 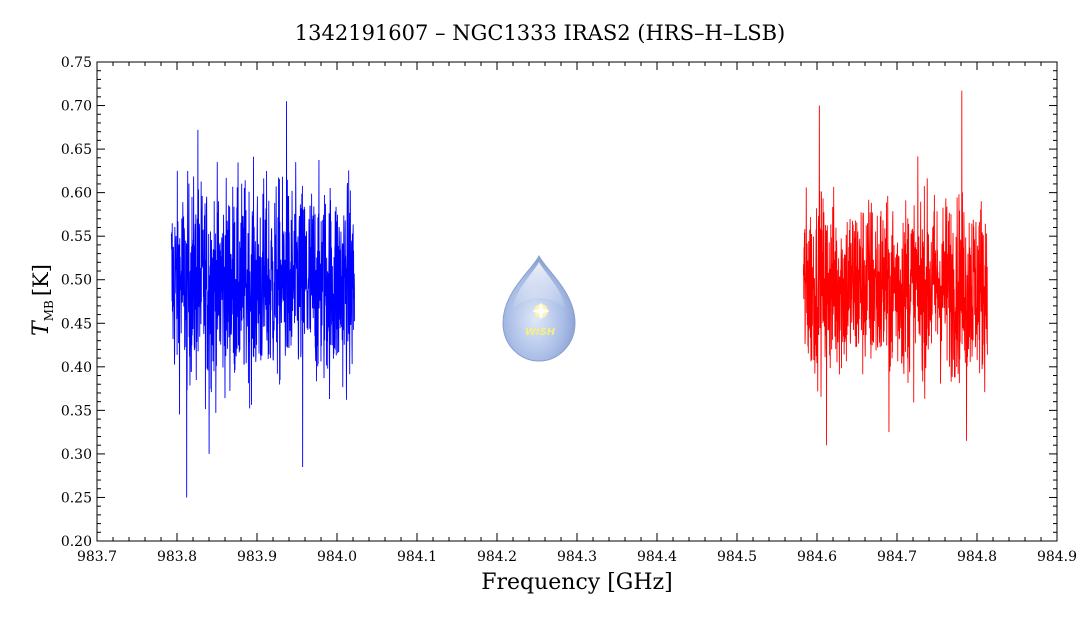 I want to click on y-tick-label: 0.45, so click(x=76, y=324).